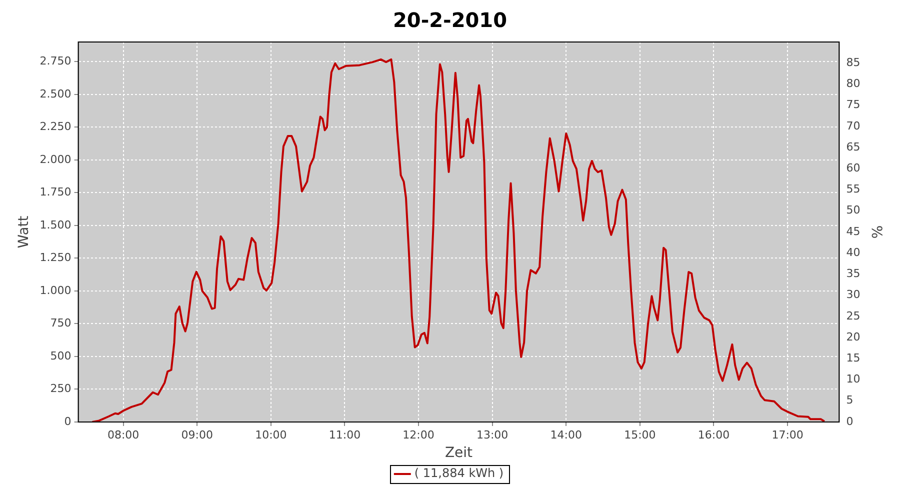 This screenshot has height=500, width=900. I want to click on y-axis-title: Watt, so click(24, 231).